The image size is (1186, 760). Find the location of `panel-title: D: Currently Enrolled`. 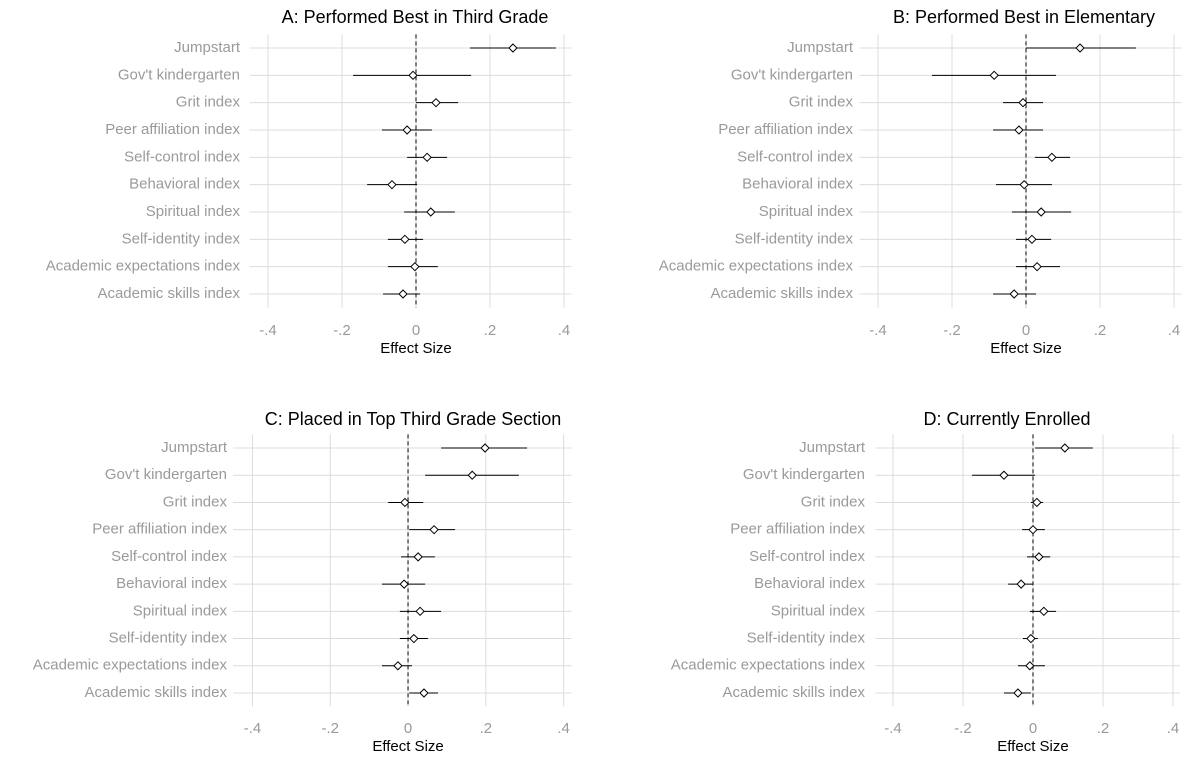

panel-title: D: Currently Enrolled is located at coordinates (1006, 419).